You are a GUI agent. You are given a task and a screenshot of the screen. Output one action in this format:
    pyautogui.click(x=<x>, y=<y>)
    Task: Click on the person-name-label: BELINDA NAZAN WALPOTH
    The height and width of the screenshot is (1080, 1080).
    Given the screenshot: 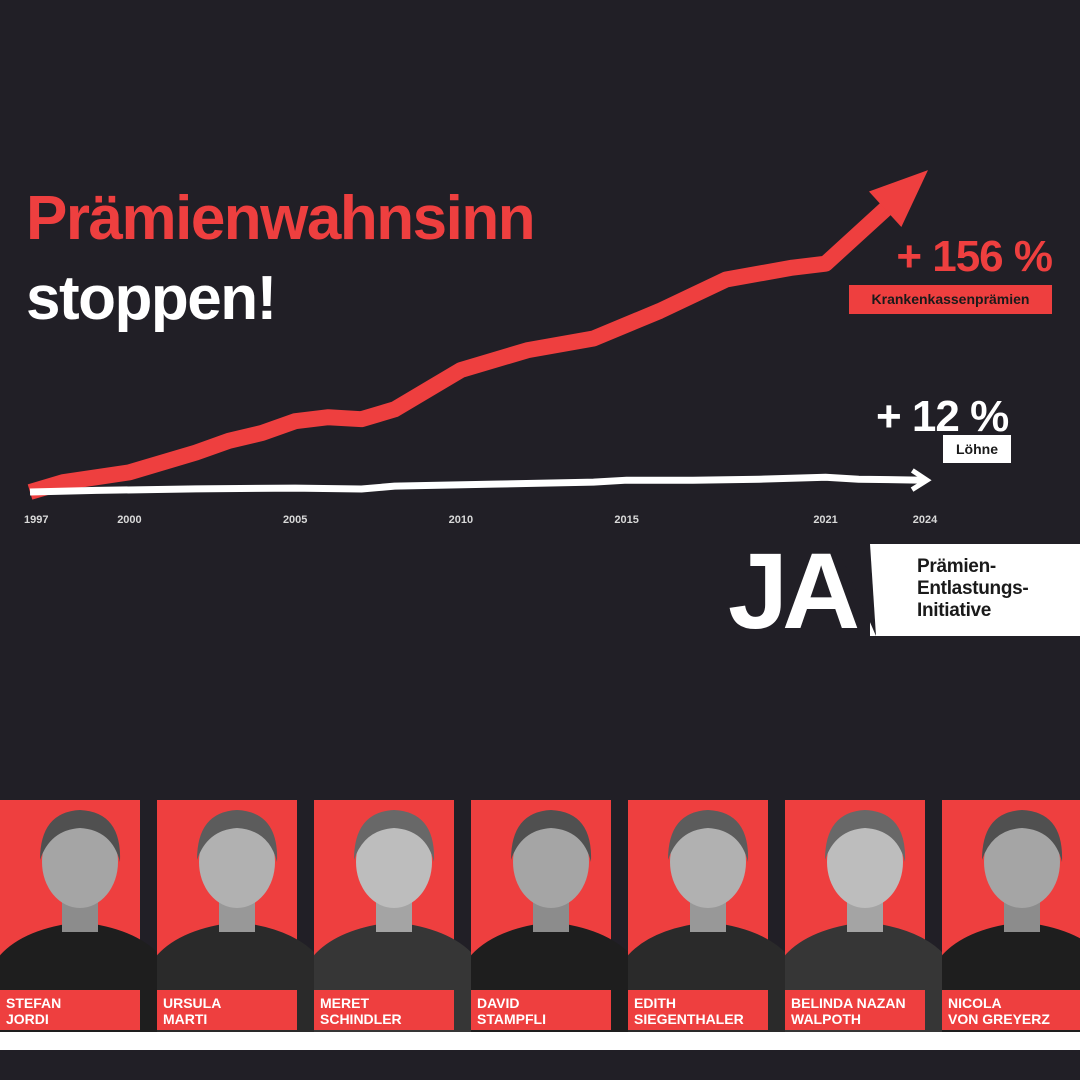 What is the action you would take?
    pyautogui.click(x=855, y=1010)
    